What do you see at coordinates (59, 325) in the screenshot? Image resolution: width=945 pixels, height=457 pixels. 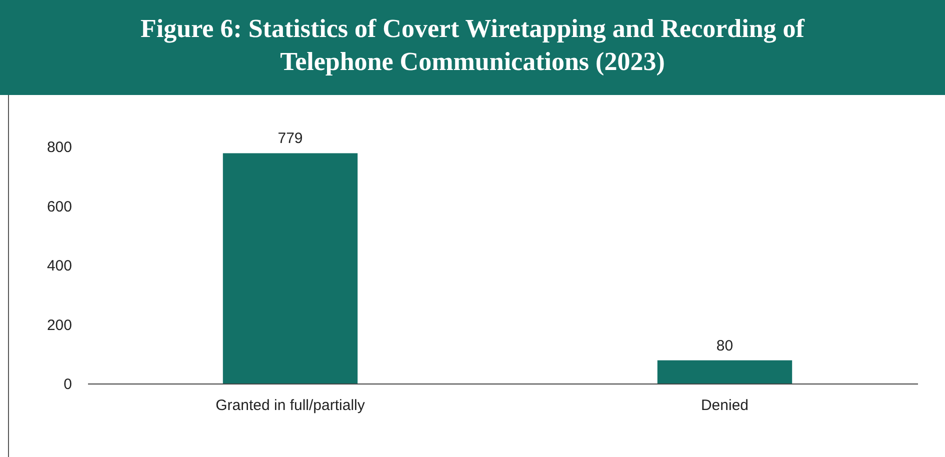 I see `y-tick-label: 200` at bounding box center [59, 325].